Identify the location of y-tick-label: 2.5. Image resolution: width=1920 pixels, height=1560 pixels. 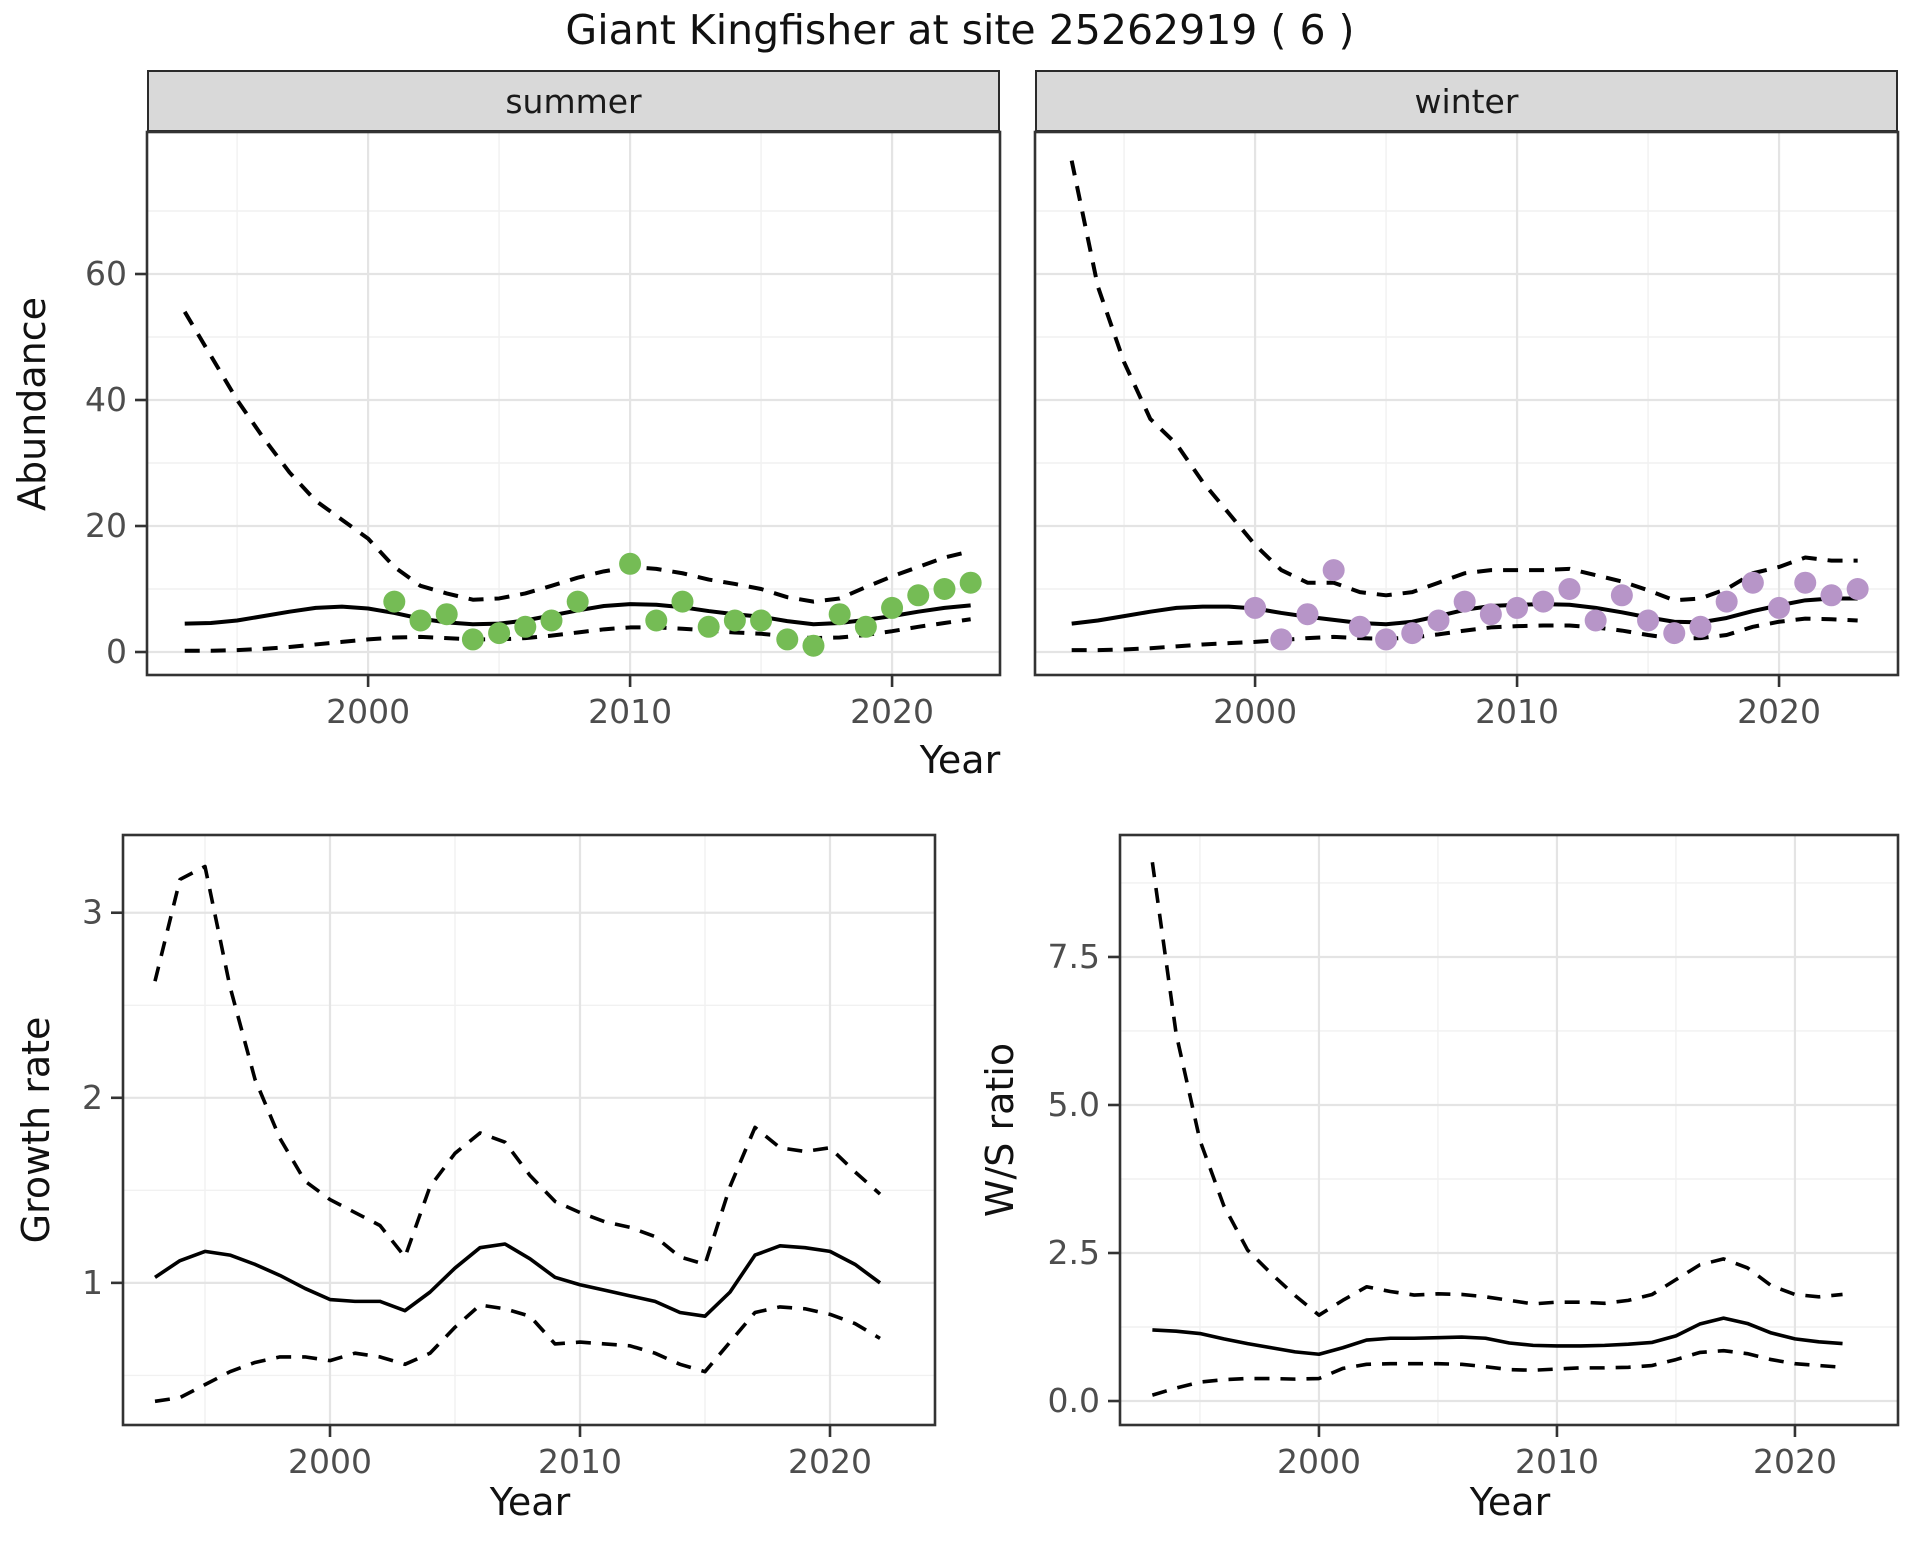
(1074, 1252).